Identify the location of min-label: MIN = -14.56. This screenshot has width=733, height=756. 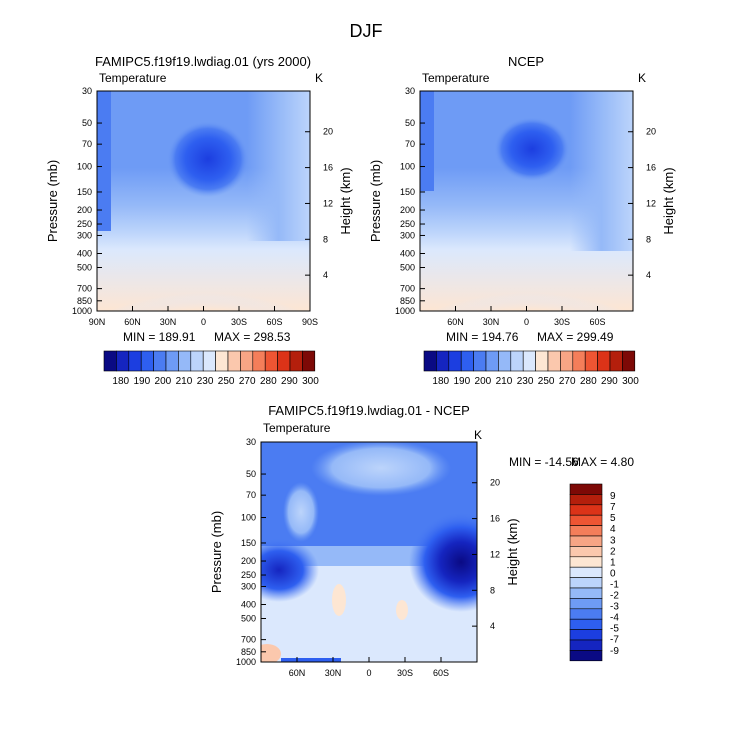
(544, 462).